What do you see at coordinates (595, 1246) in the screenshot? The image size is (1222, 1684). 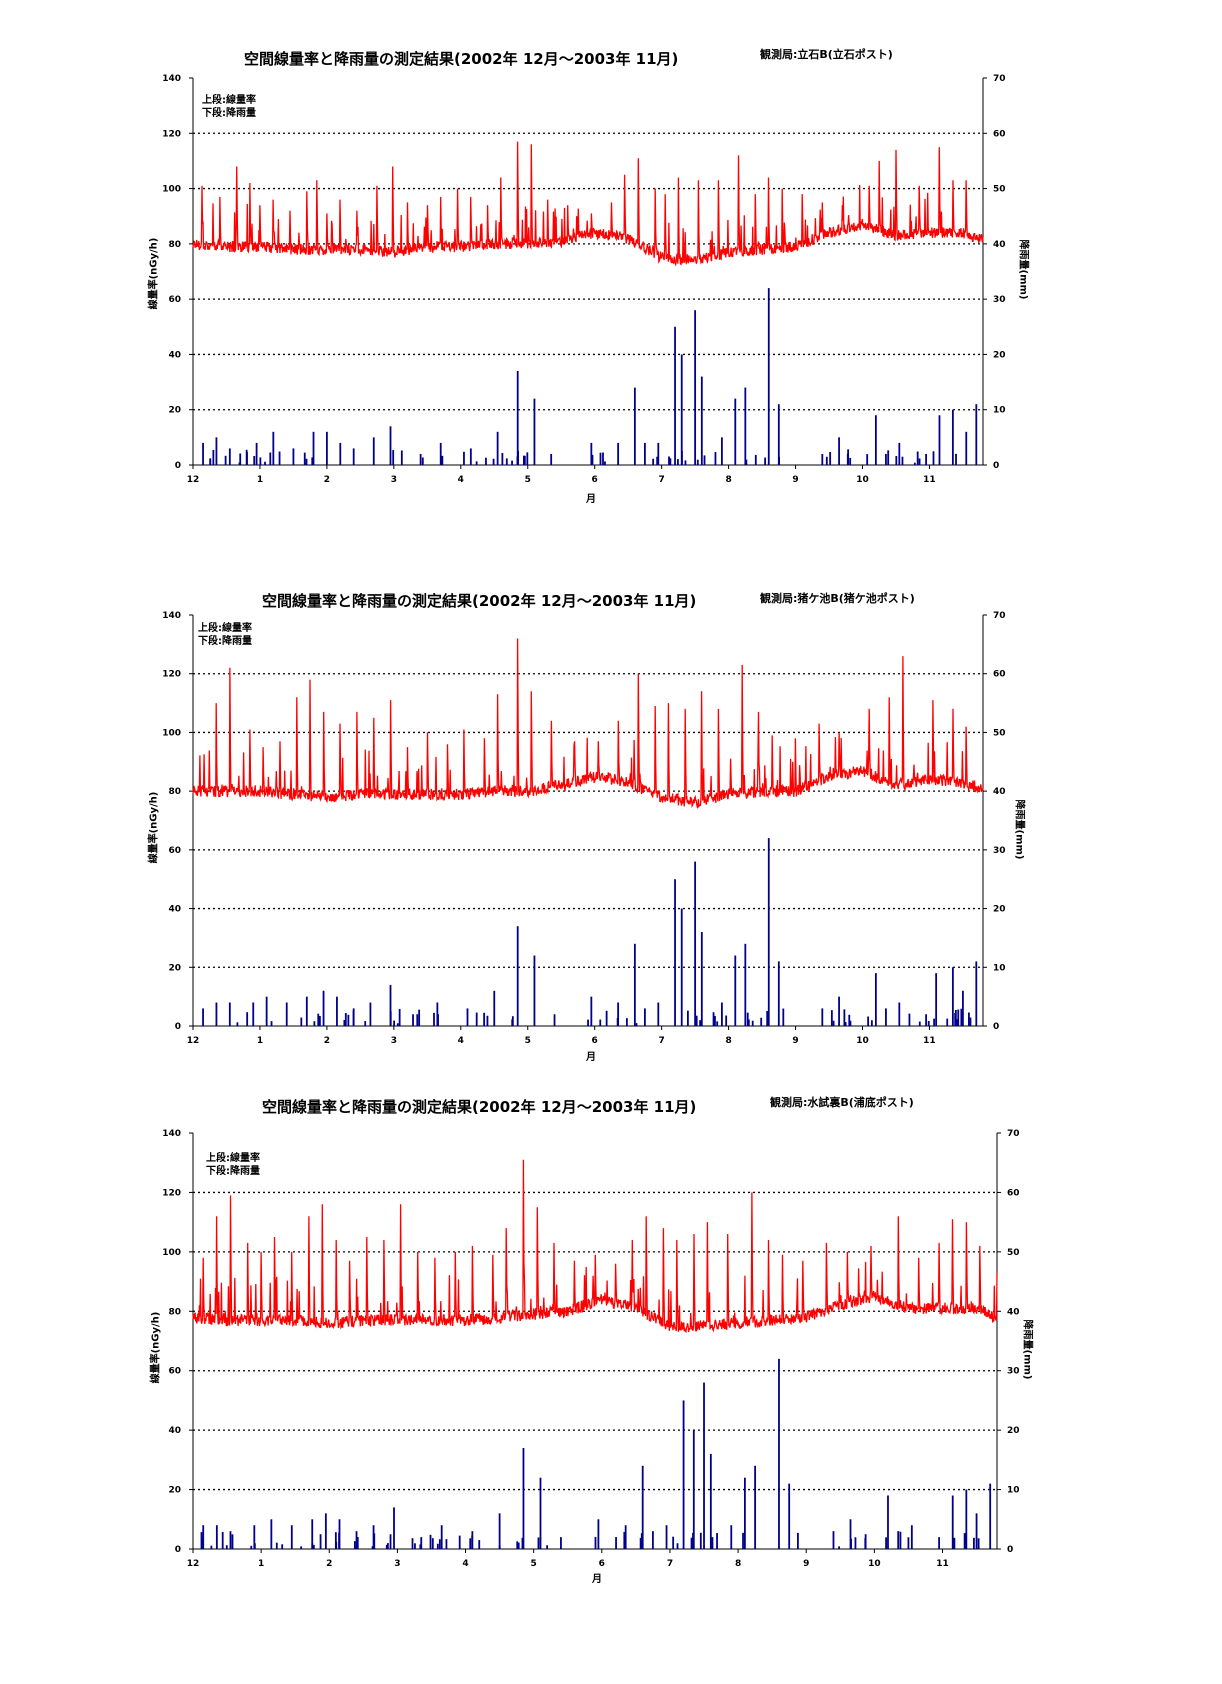 I see `dose-rate-line` at bounding box center [595, 1246].